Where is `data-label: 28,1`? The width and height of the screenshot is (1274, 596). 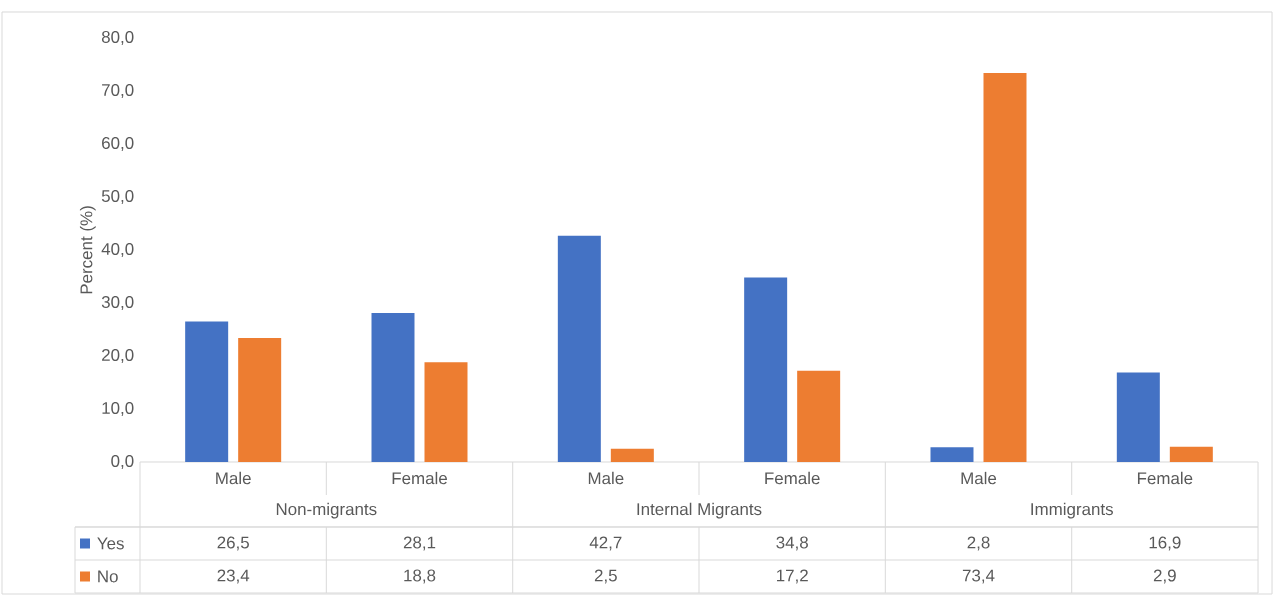 data-label: 28,1 is located at coordinates (419, 543).